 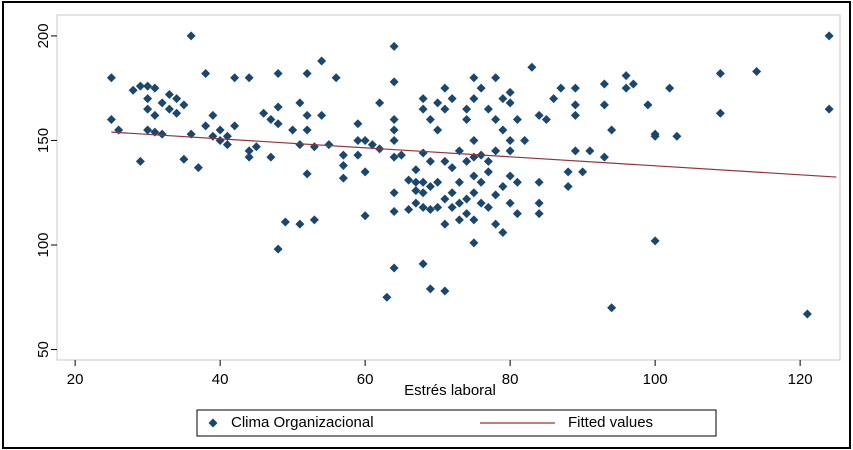 I want to click on y-tick-label: 150, so click(x=43, y=140).